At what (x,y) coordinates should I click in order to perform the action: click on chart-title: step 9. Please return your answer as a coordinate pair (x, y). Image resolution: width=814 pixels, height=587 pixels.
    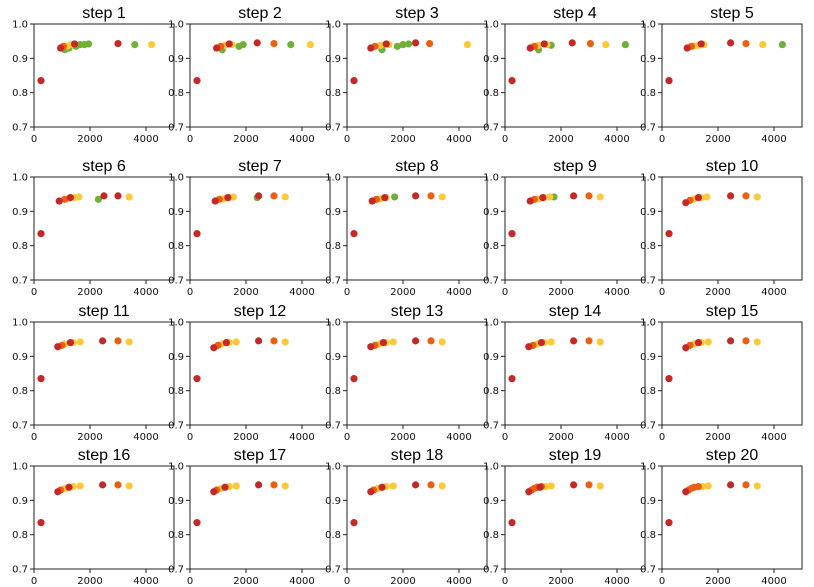
    Looking at the image, I should click on (575, 166).